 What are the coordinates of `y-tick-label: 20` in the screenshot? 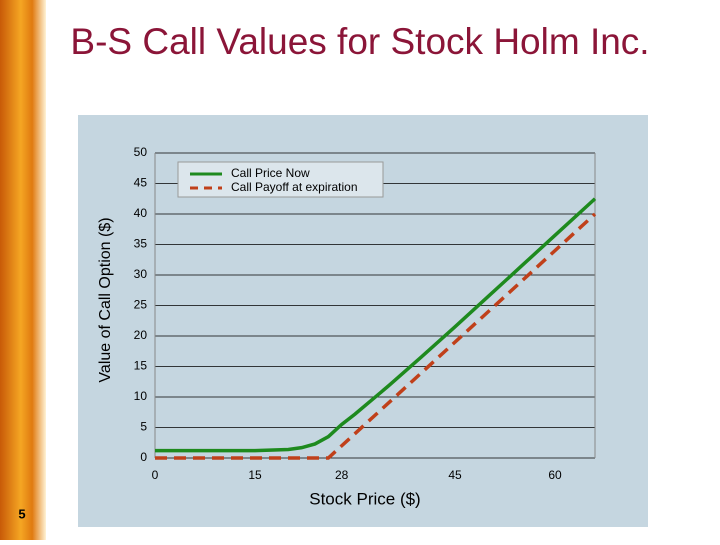 It's located at (141, 335).